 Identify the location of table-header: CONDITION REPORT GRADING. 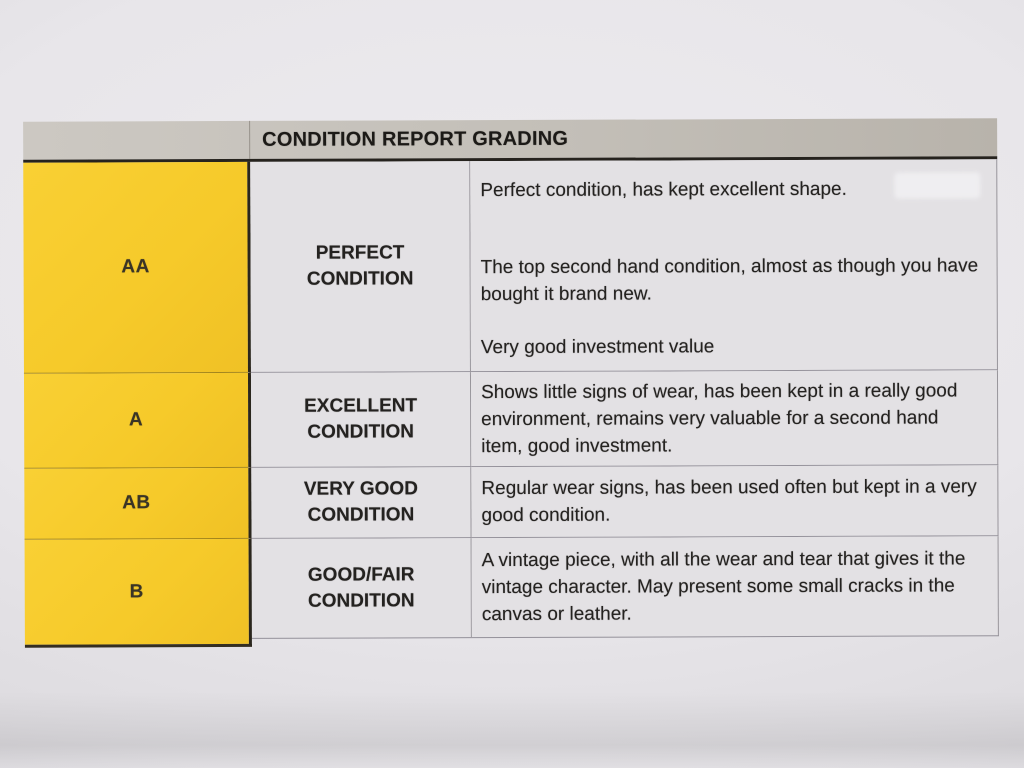
(510, 140).